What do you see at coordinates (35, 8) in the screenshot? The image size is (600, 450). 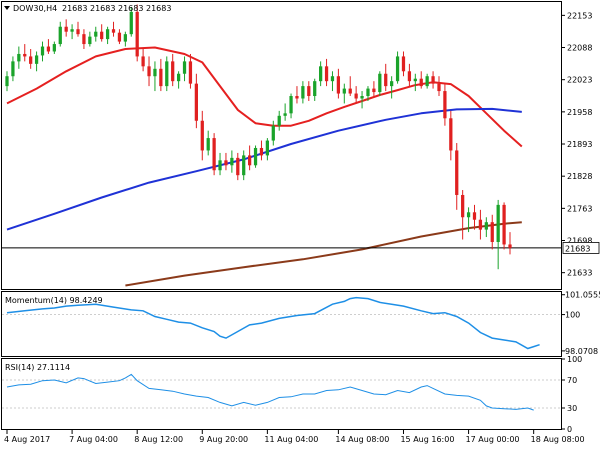 I see `symbol-label: DOW30,H4` at bounding box center [35, 8].